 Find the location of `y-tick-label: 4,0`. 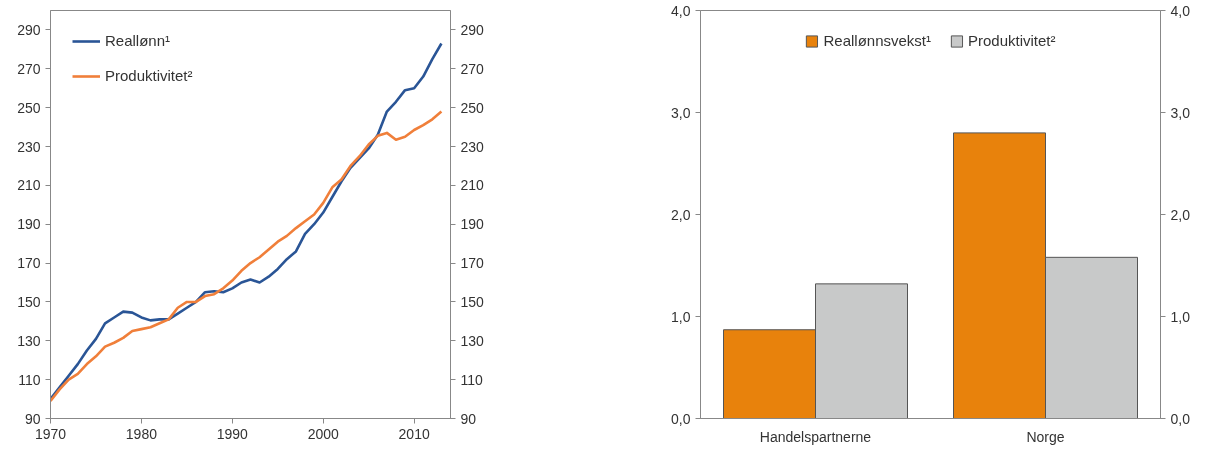

y-tick-label: 4,0 is located at coordinates (681, 10).